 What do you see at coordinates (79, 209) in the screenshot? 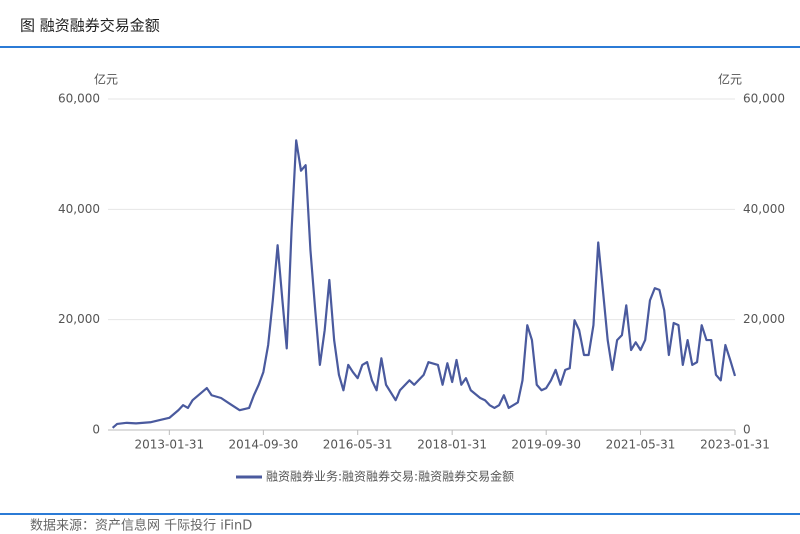
I see `y-tick-label: 40,000` at bounding box center [79, 209].